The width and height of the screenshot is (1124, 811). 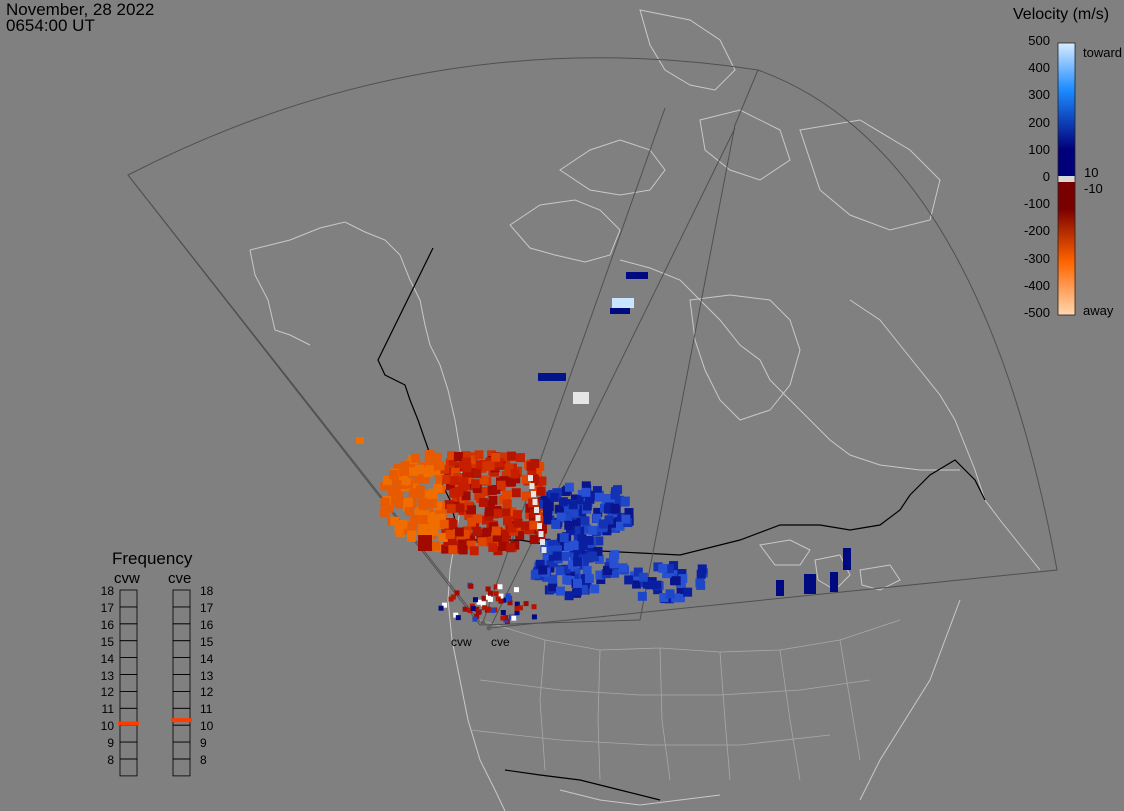 I want to click on colorbar-away-segment, so click(x=1066, y=248).